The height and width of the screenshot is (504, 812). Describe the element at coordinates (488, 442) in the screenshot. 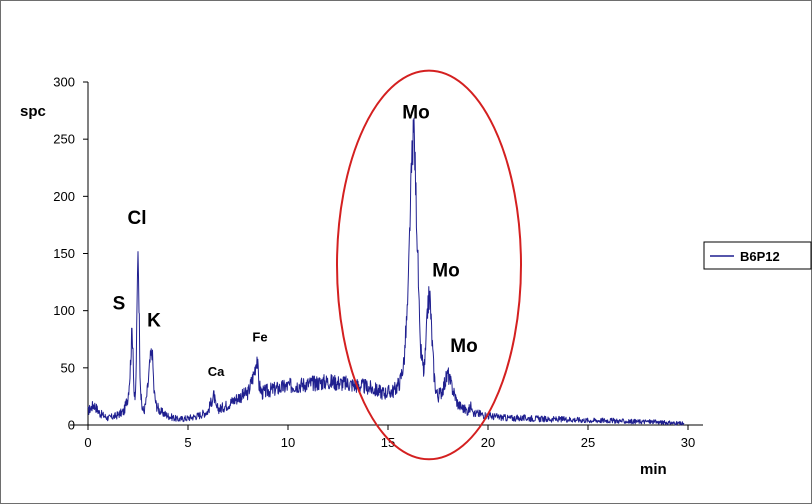

I see `x-tick-label: 20` at that location.